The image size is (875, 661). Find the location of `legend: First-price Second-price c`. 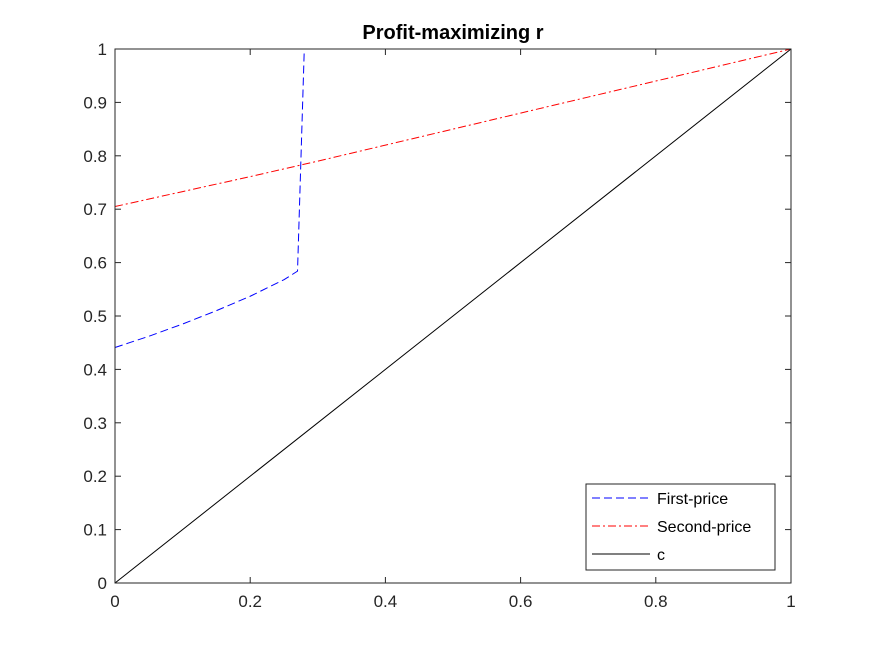

legend: First-price Second-price c is located at coordinates (680, 527).